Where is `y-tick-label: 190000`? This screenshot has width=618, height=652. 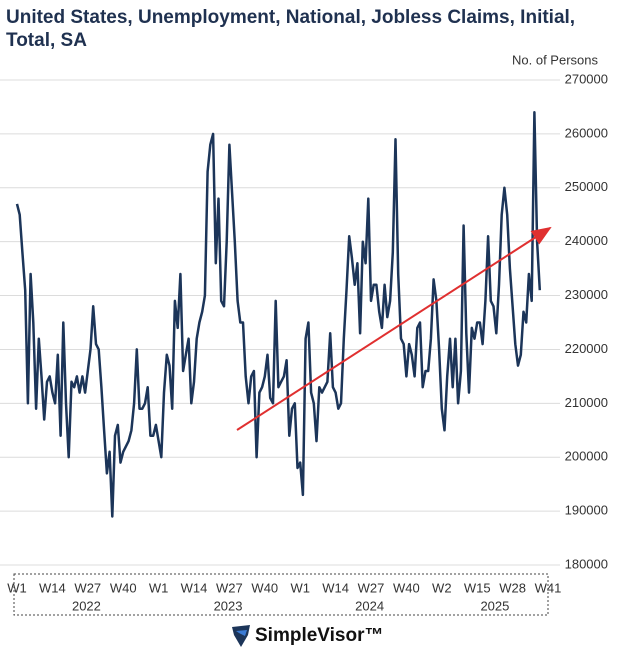 y-tick-label: 190000 is located at coordinates (586, 510).